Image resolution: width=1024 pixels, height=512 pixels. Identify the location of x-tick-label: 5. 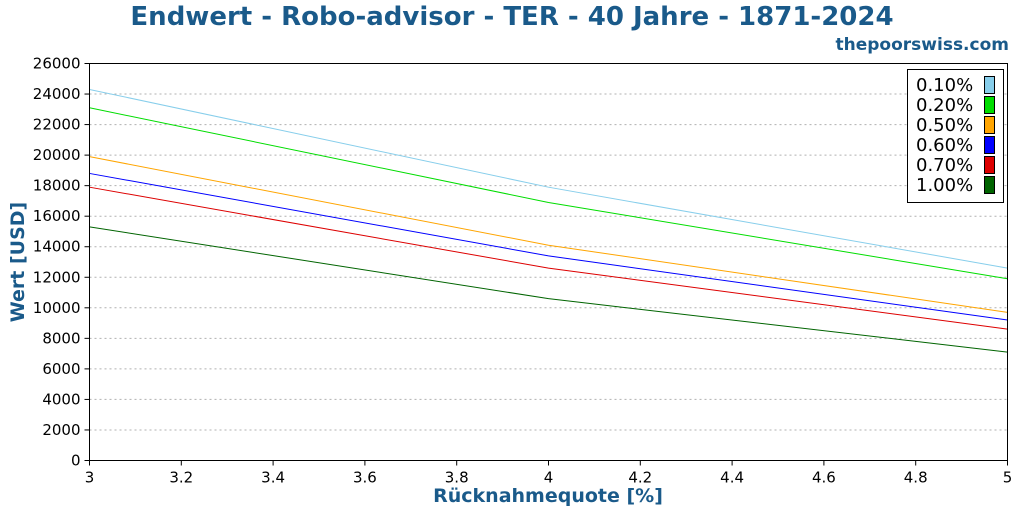
(1008, 478).